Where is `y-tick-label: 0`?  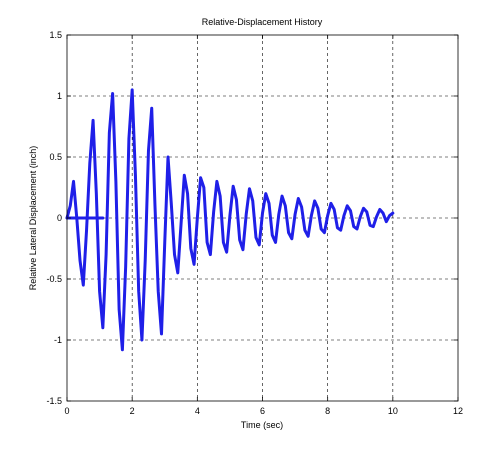
y-tick-label: 0 is located at coordinates (59, 218).